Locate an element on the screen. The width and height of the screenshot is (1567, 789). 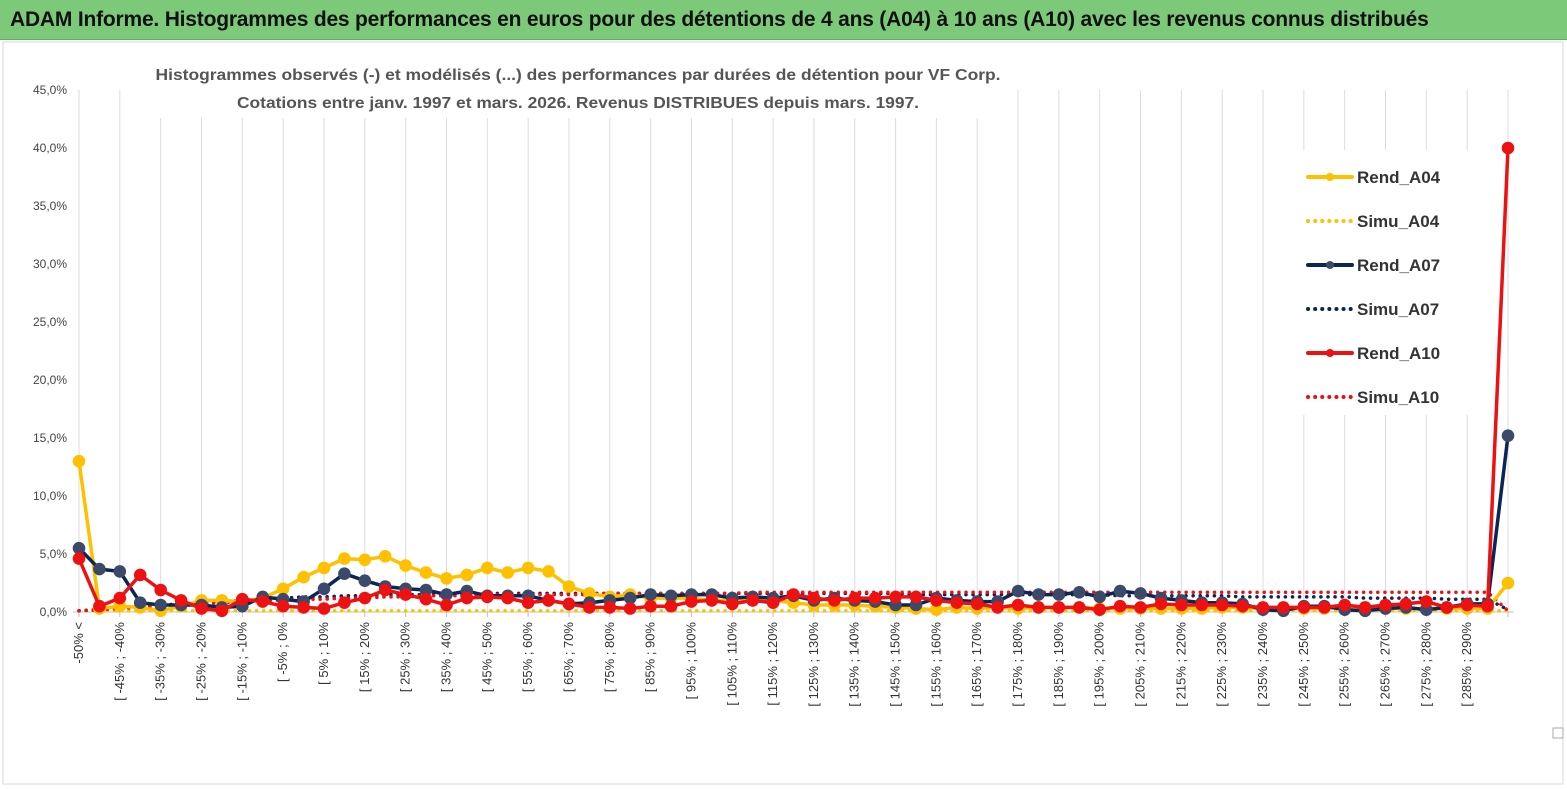
y-tick-label: 0,0% is located at coordinates (54, 612).